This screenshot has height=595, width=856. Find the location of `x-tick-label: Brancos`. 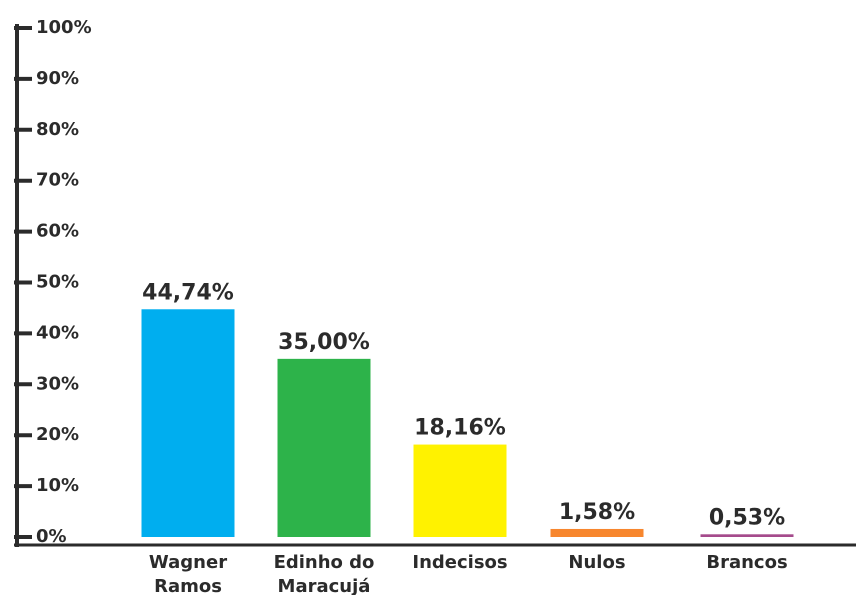

x-tick-label: Brancos is located at coordinates (747, 562).